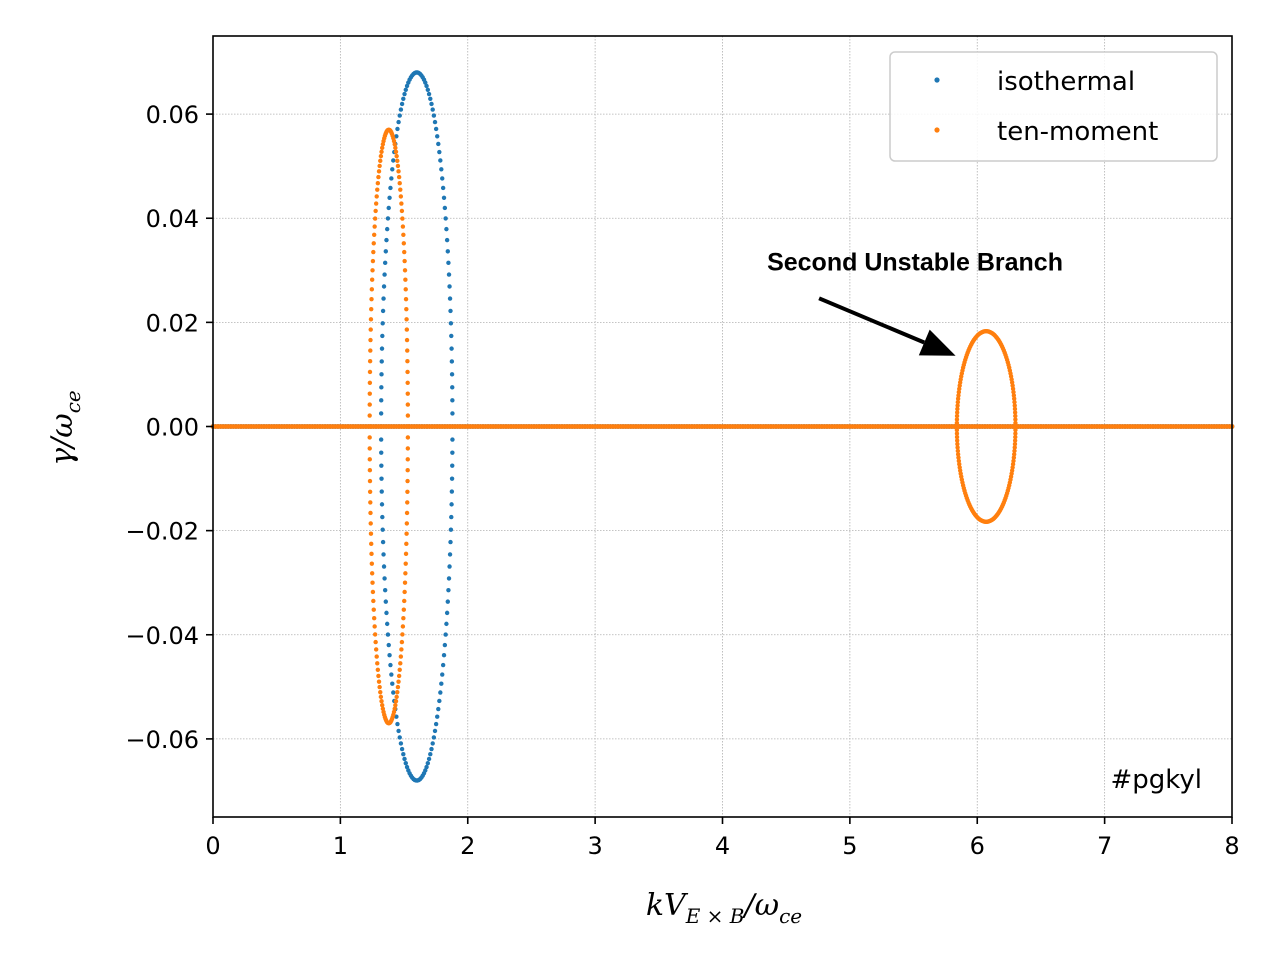 The height and width of the screenshot is (960, 1280). I want to click on y-tick-label: 0.04, so click(172, 219).